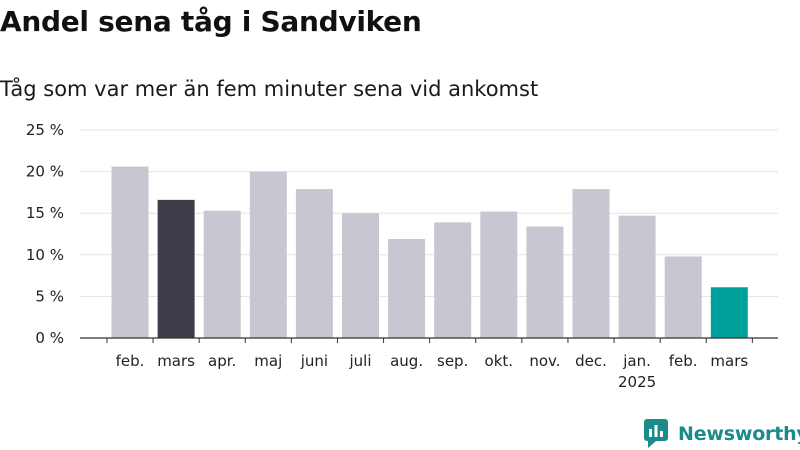  I want to click on y-tick-label: 15 %, so click(45, 213).